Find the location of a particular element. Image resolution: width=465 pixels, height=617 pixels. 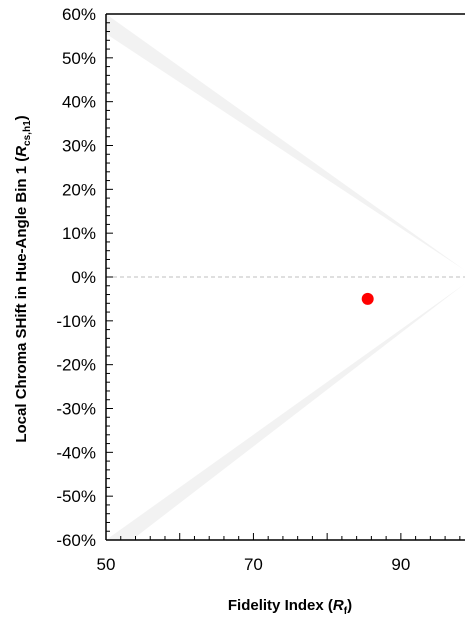

y-tick-label: 30% is located at coordinates (79, 146).